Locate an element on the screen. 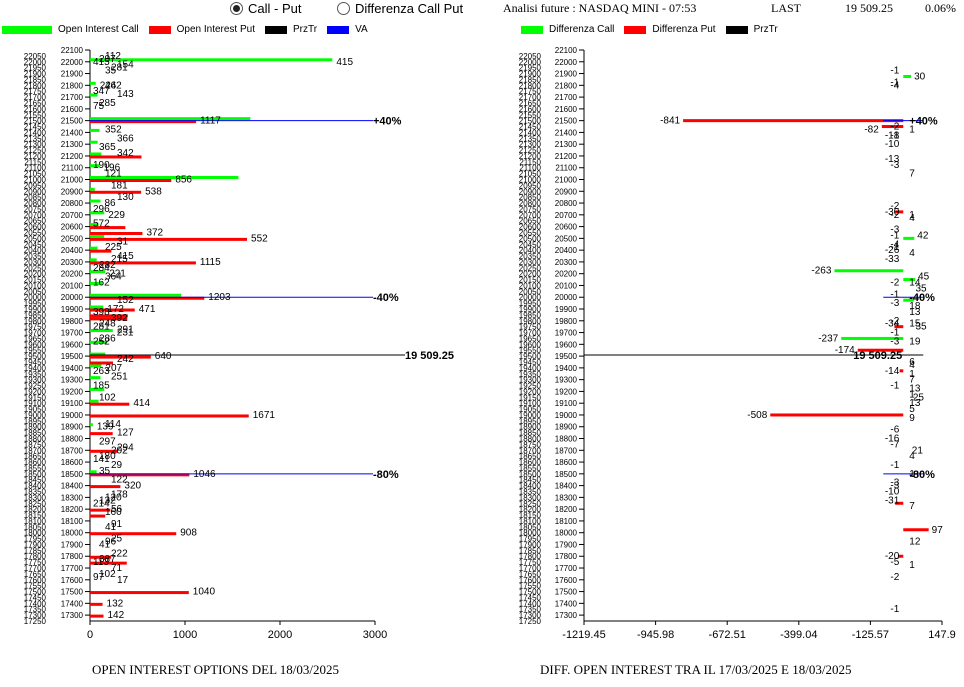 This screenshot has width=964, height=687. left-y-tick-label: 20600 is located at coordinates (35, 227).